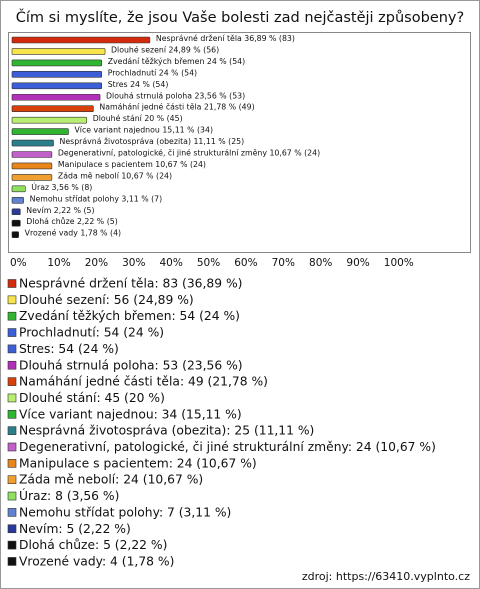 The width and height of the screenshot is (480, 589). Describe the element at coordinates (399, 263) in the screenshot. I see `x-tick-label: 100%` at that location.